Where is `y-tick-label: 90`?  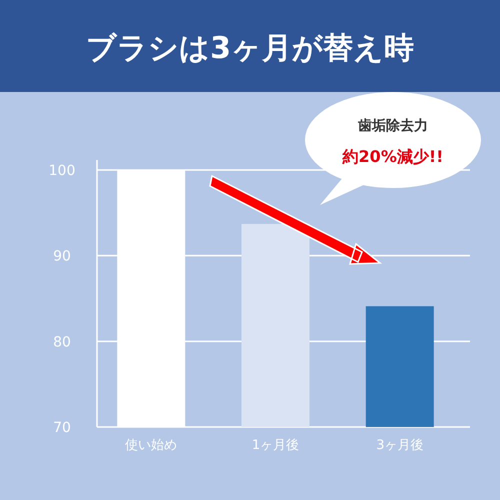
y-tick-label: 90 is located at coordinates (62, 256).